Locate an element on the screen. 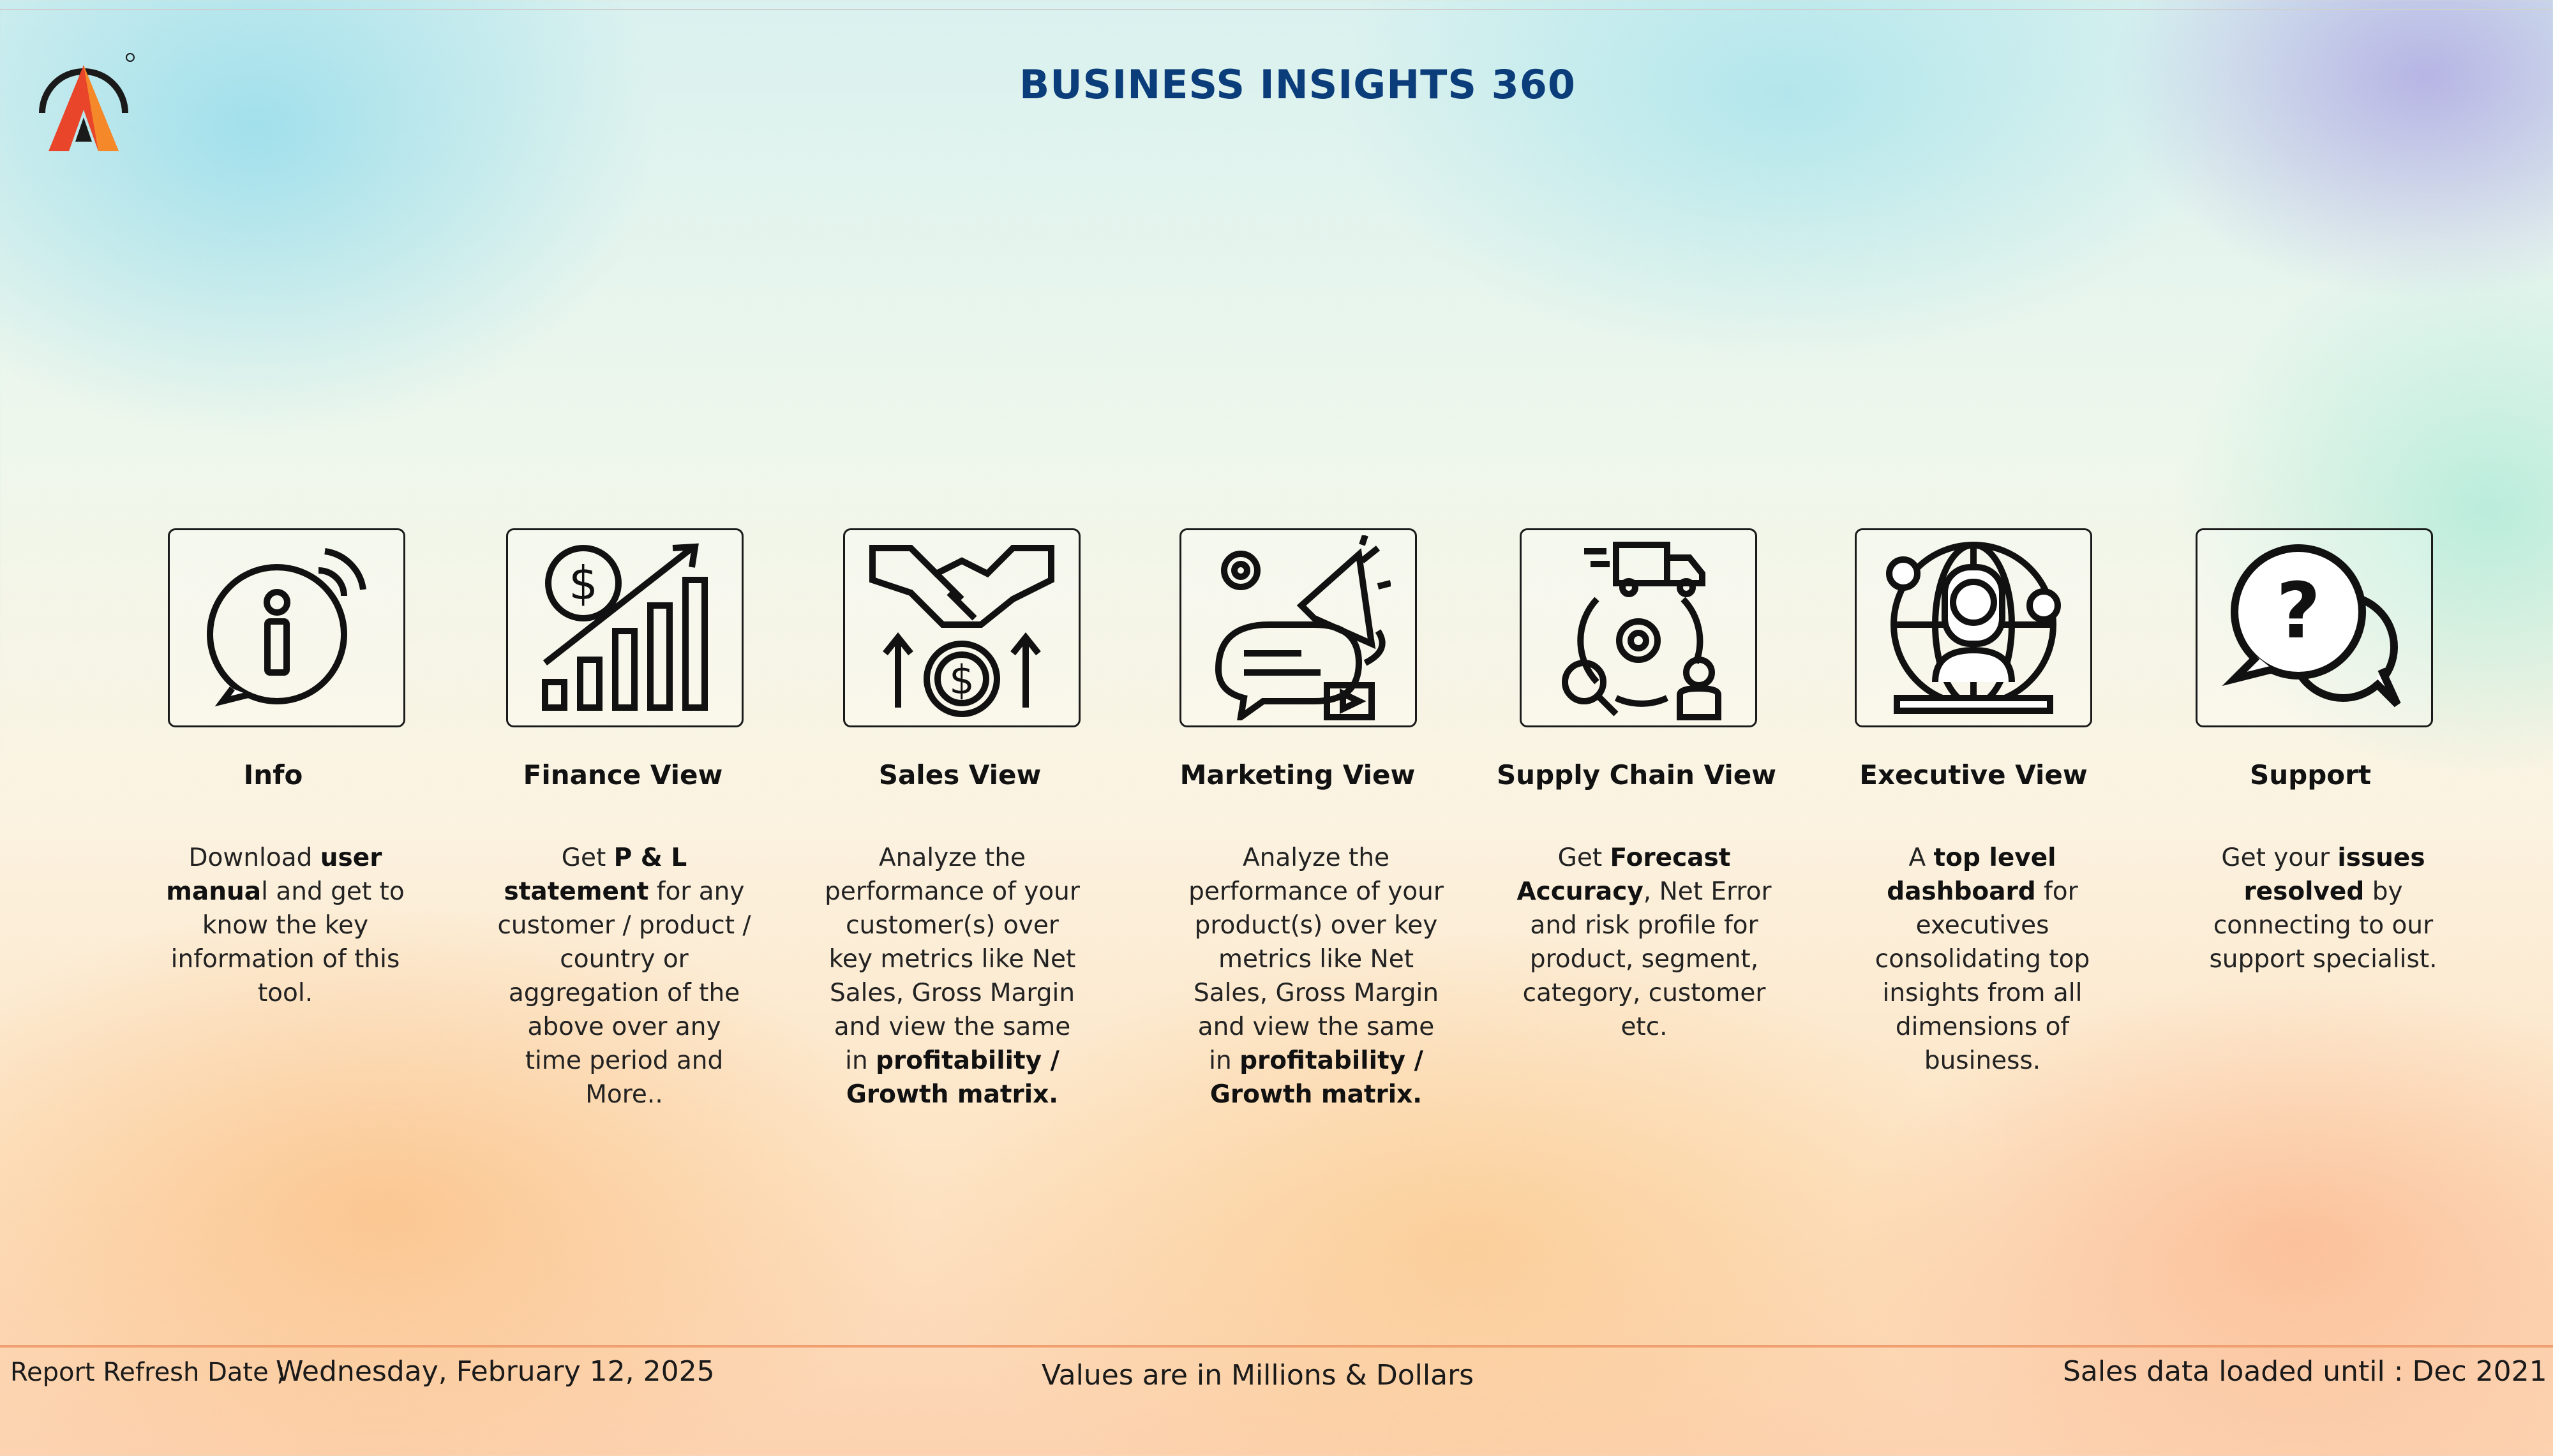 The width and height of the screenshot is (2553, 1456). executive-view-button is located at coordinates (1973, 627).